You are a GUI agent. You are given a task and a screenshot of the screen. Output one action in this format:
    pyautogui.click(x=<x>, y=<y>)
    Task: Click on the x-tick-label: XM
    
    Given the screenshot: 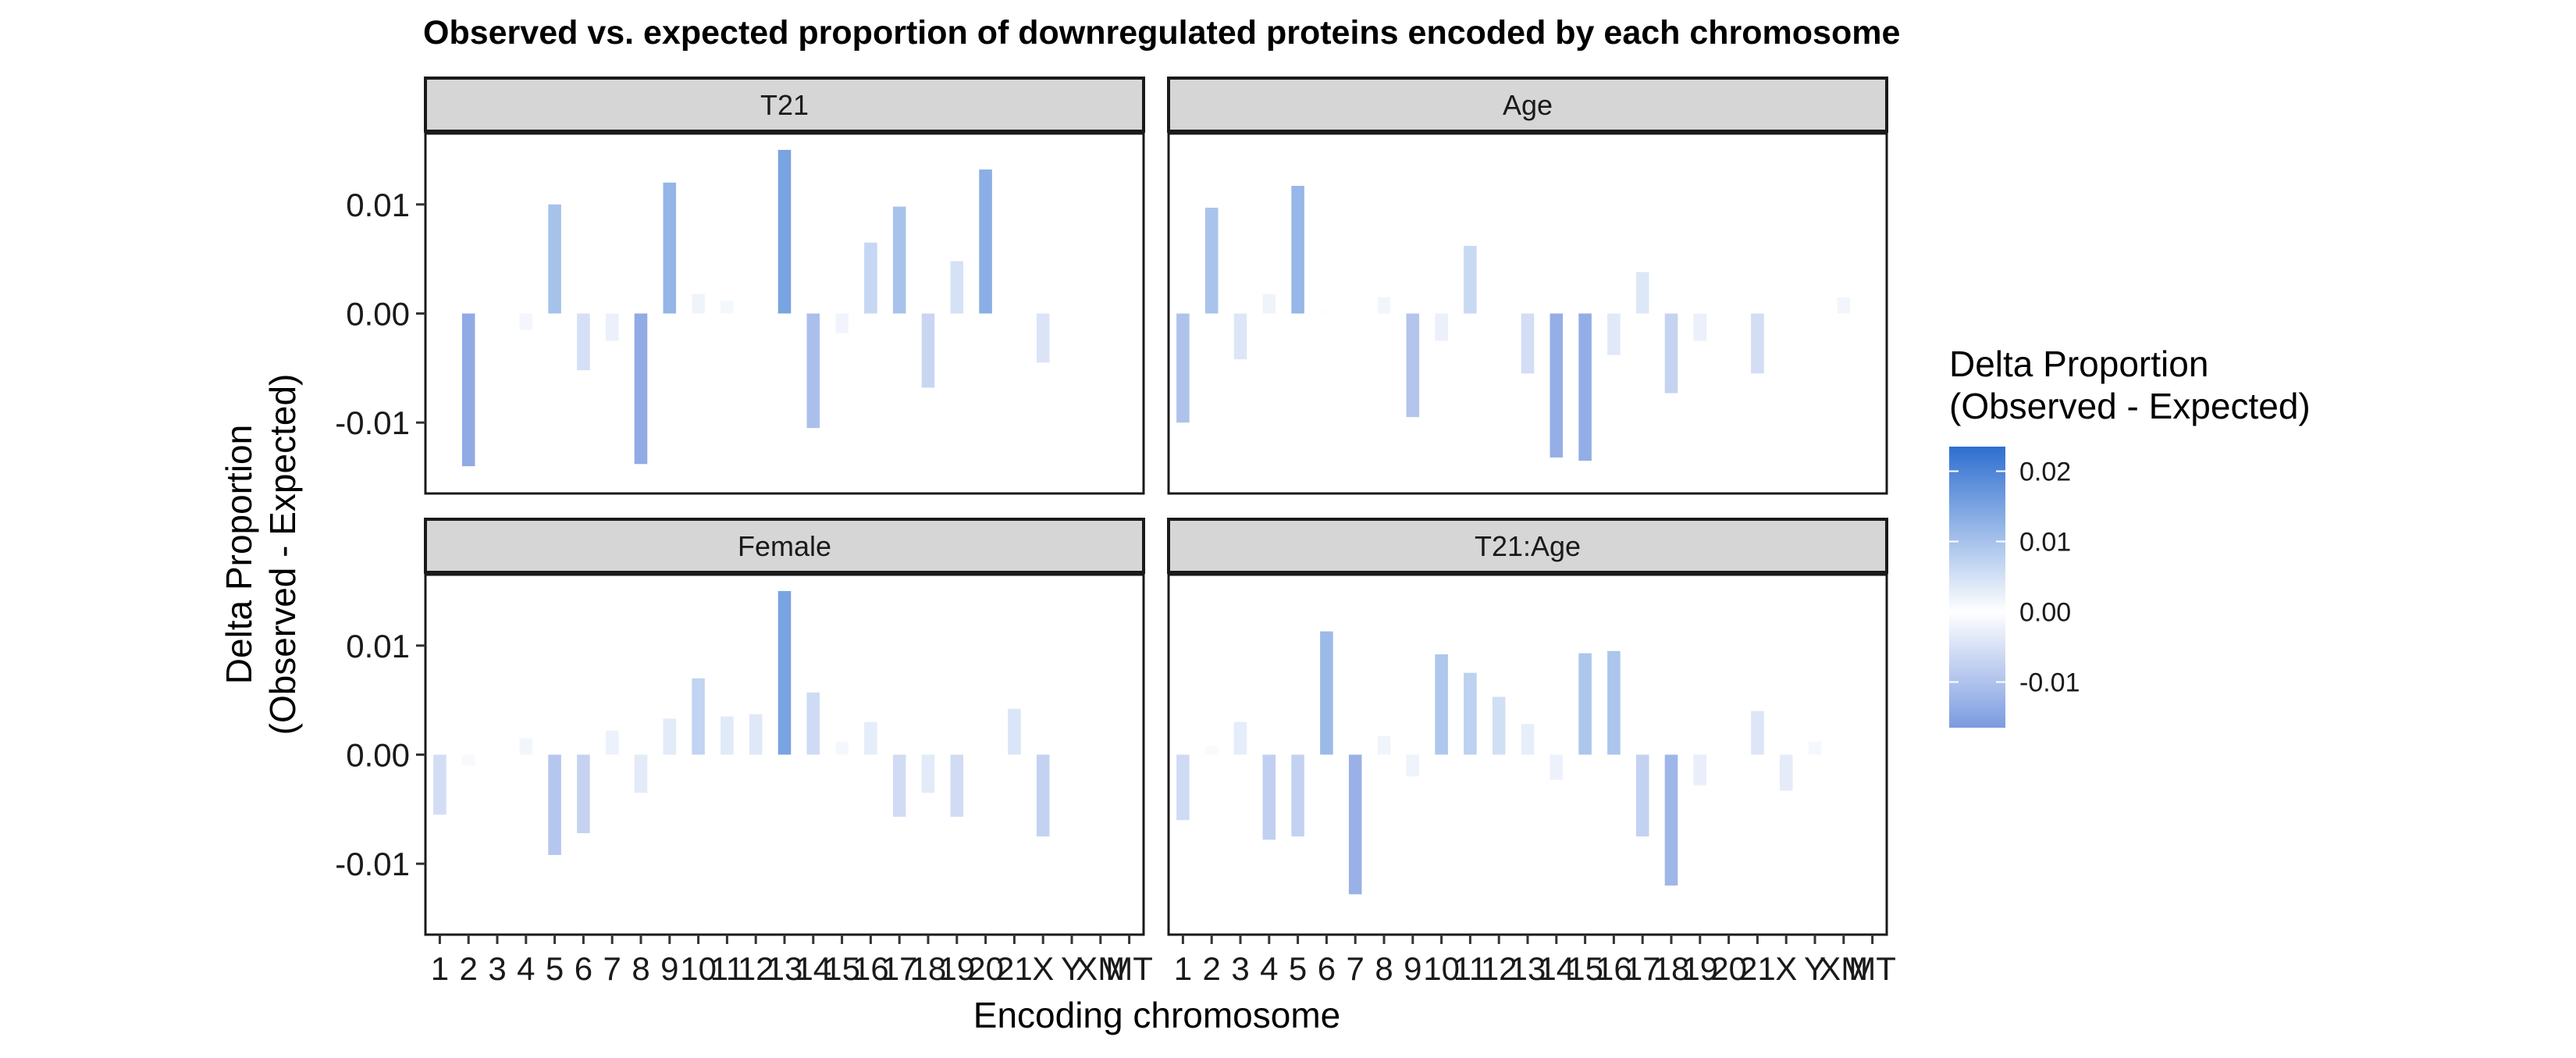 What is the action you would take?
    pyautogui.click(x=1843, y=968)
    